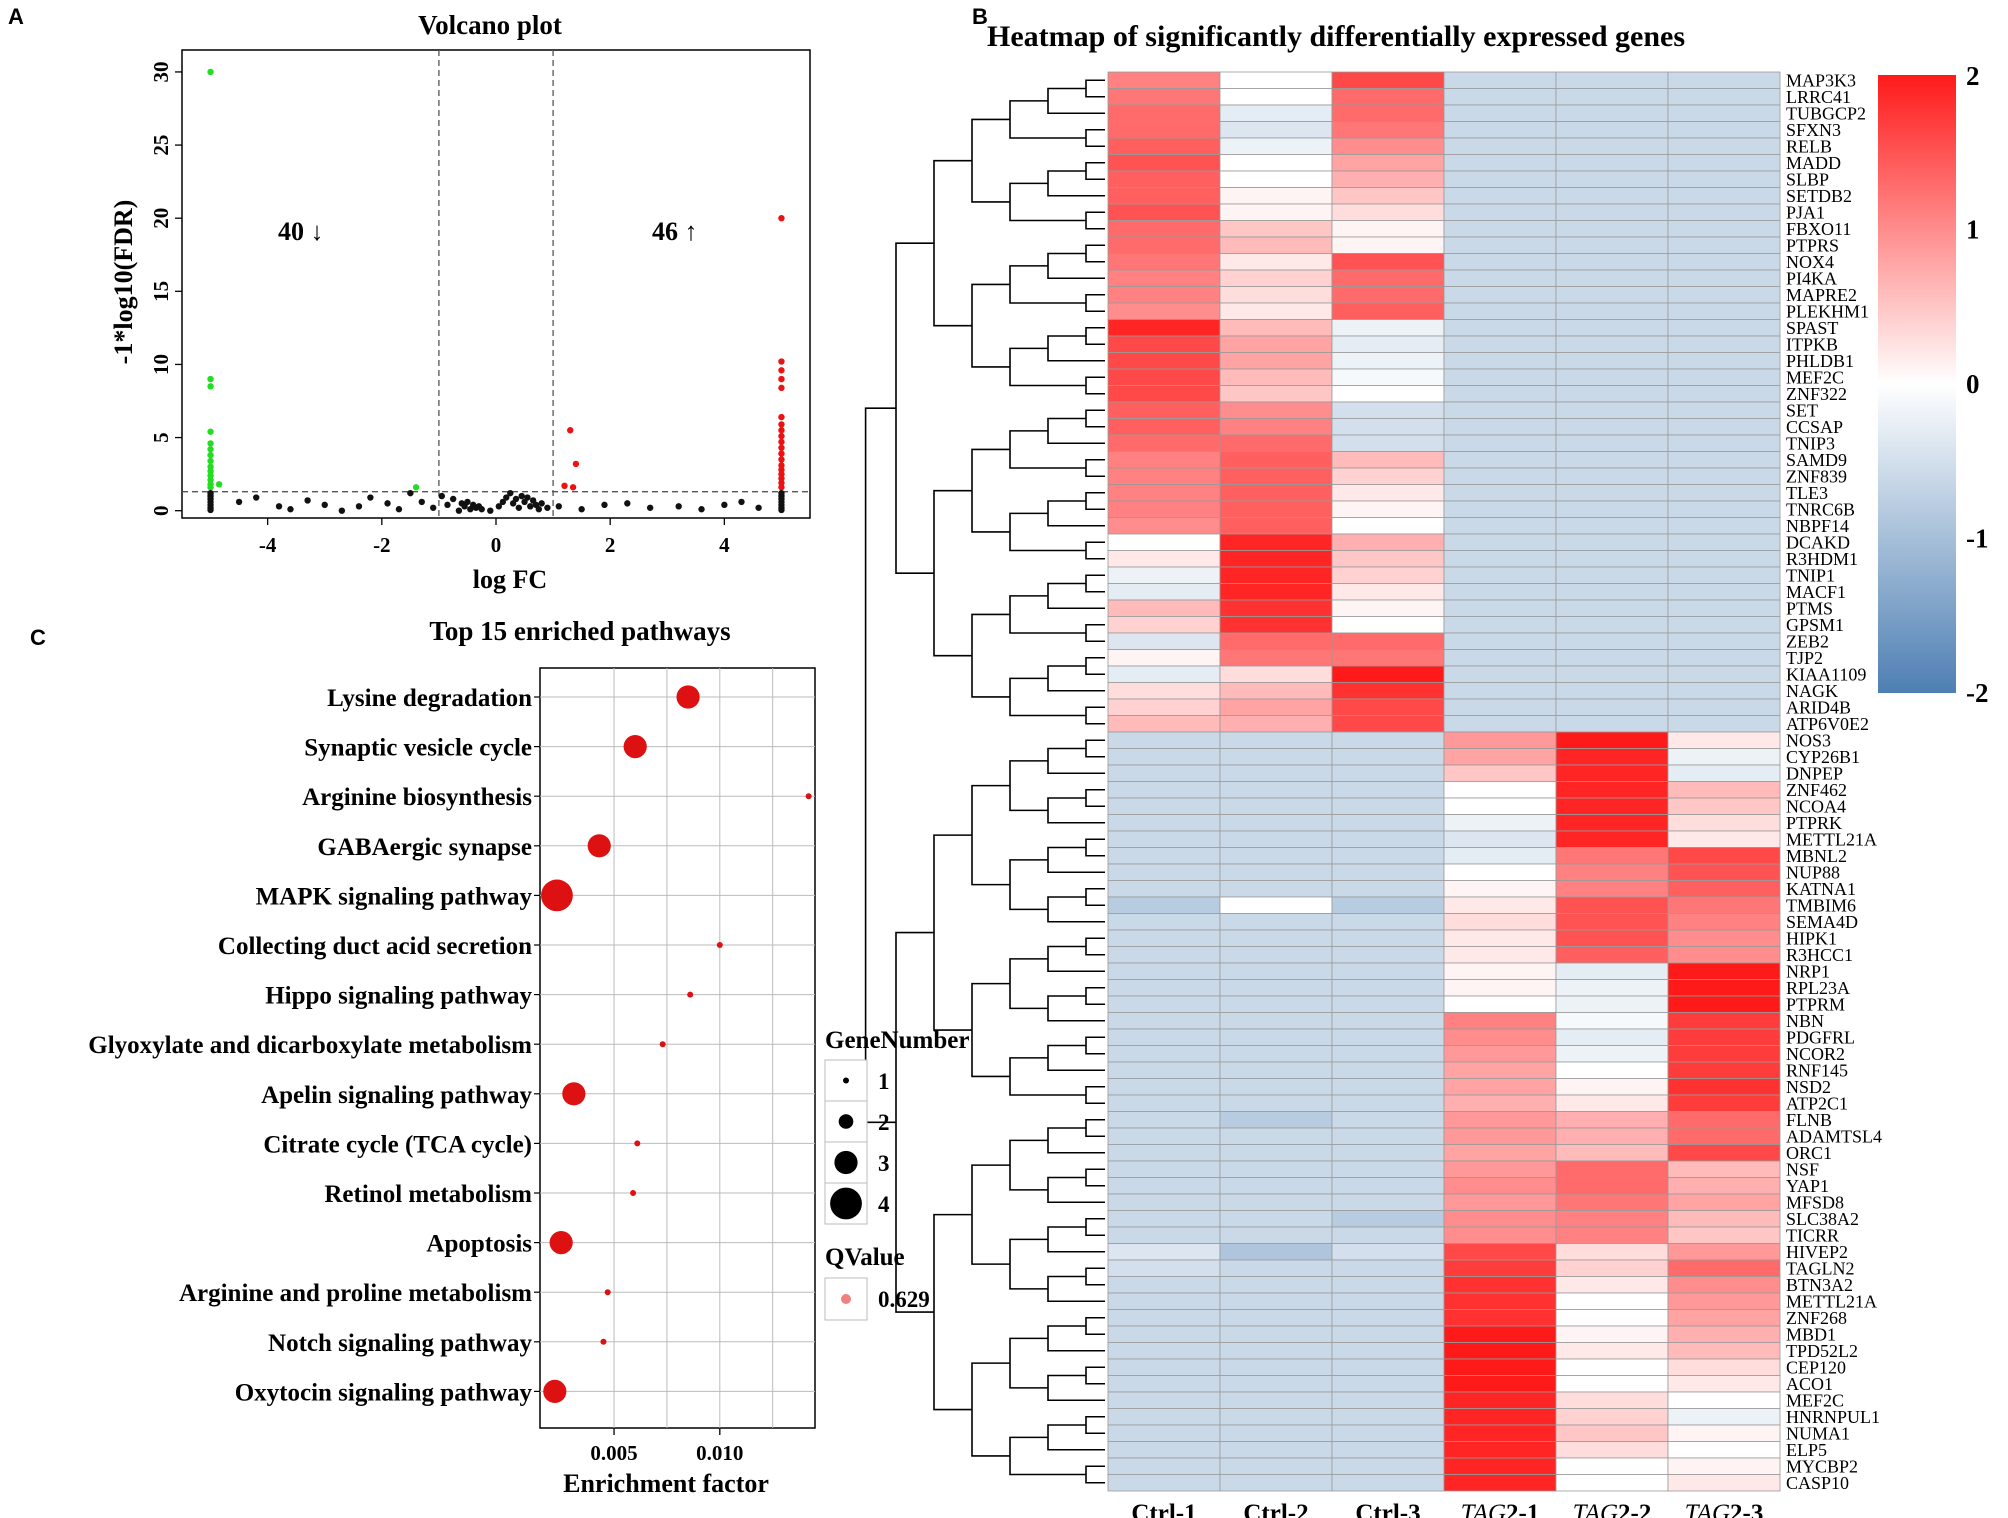 The height and width of the screenshot is (1518, 2008). I want to click on colorbar-tick: -1, so click(1977, 539).